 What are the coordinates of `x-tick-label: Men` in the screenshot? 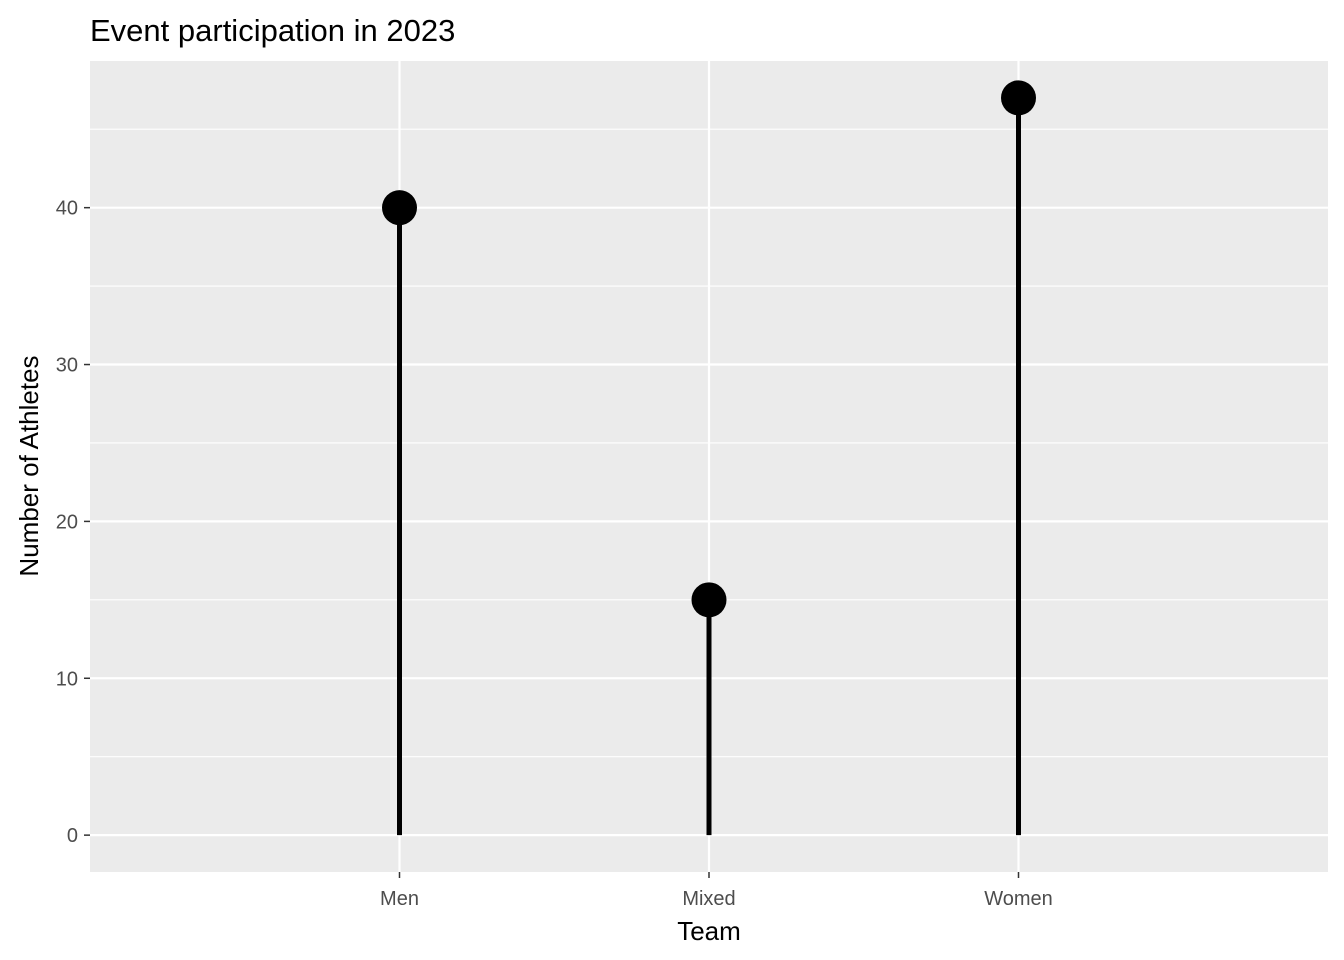 It's located at (399, 899).